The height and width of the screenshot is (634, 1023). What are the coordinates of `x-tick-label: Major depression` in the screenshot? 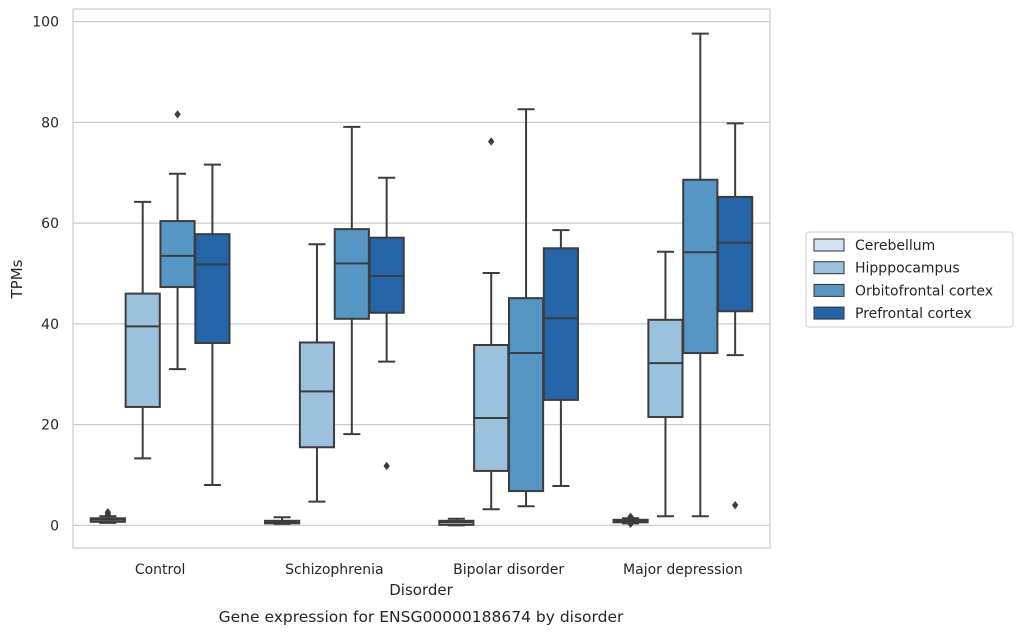 It's located at (683, 570).